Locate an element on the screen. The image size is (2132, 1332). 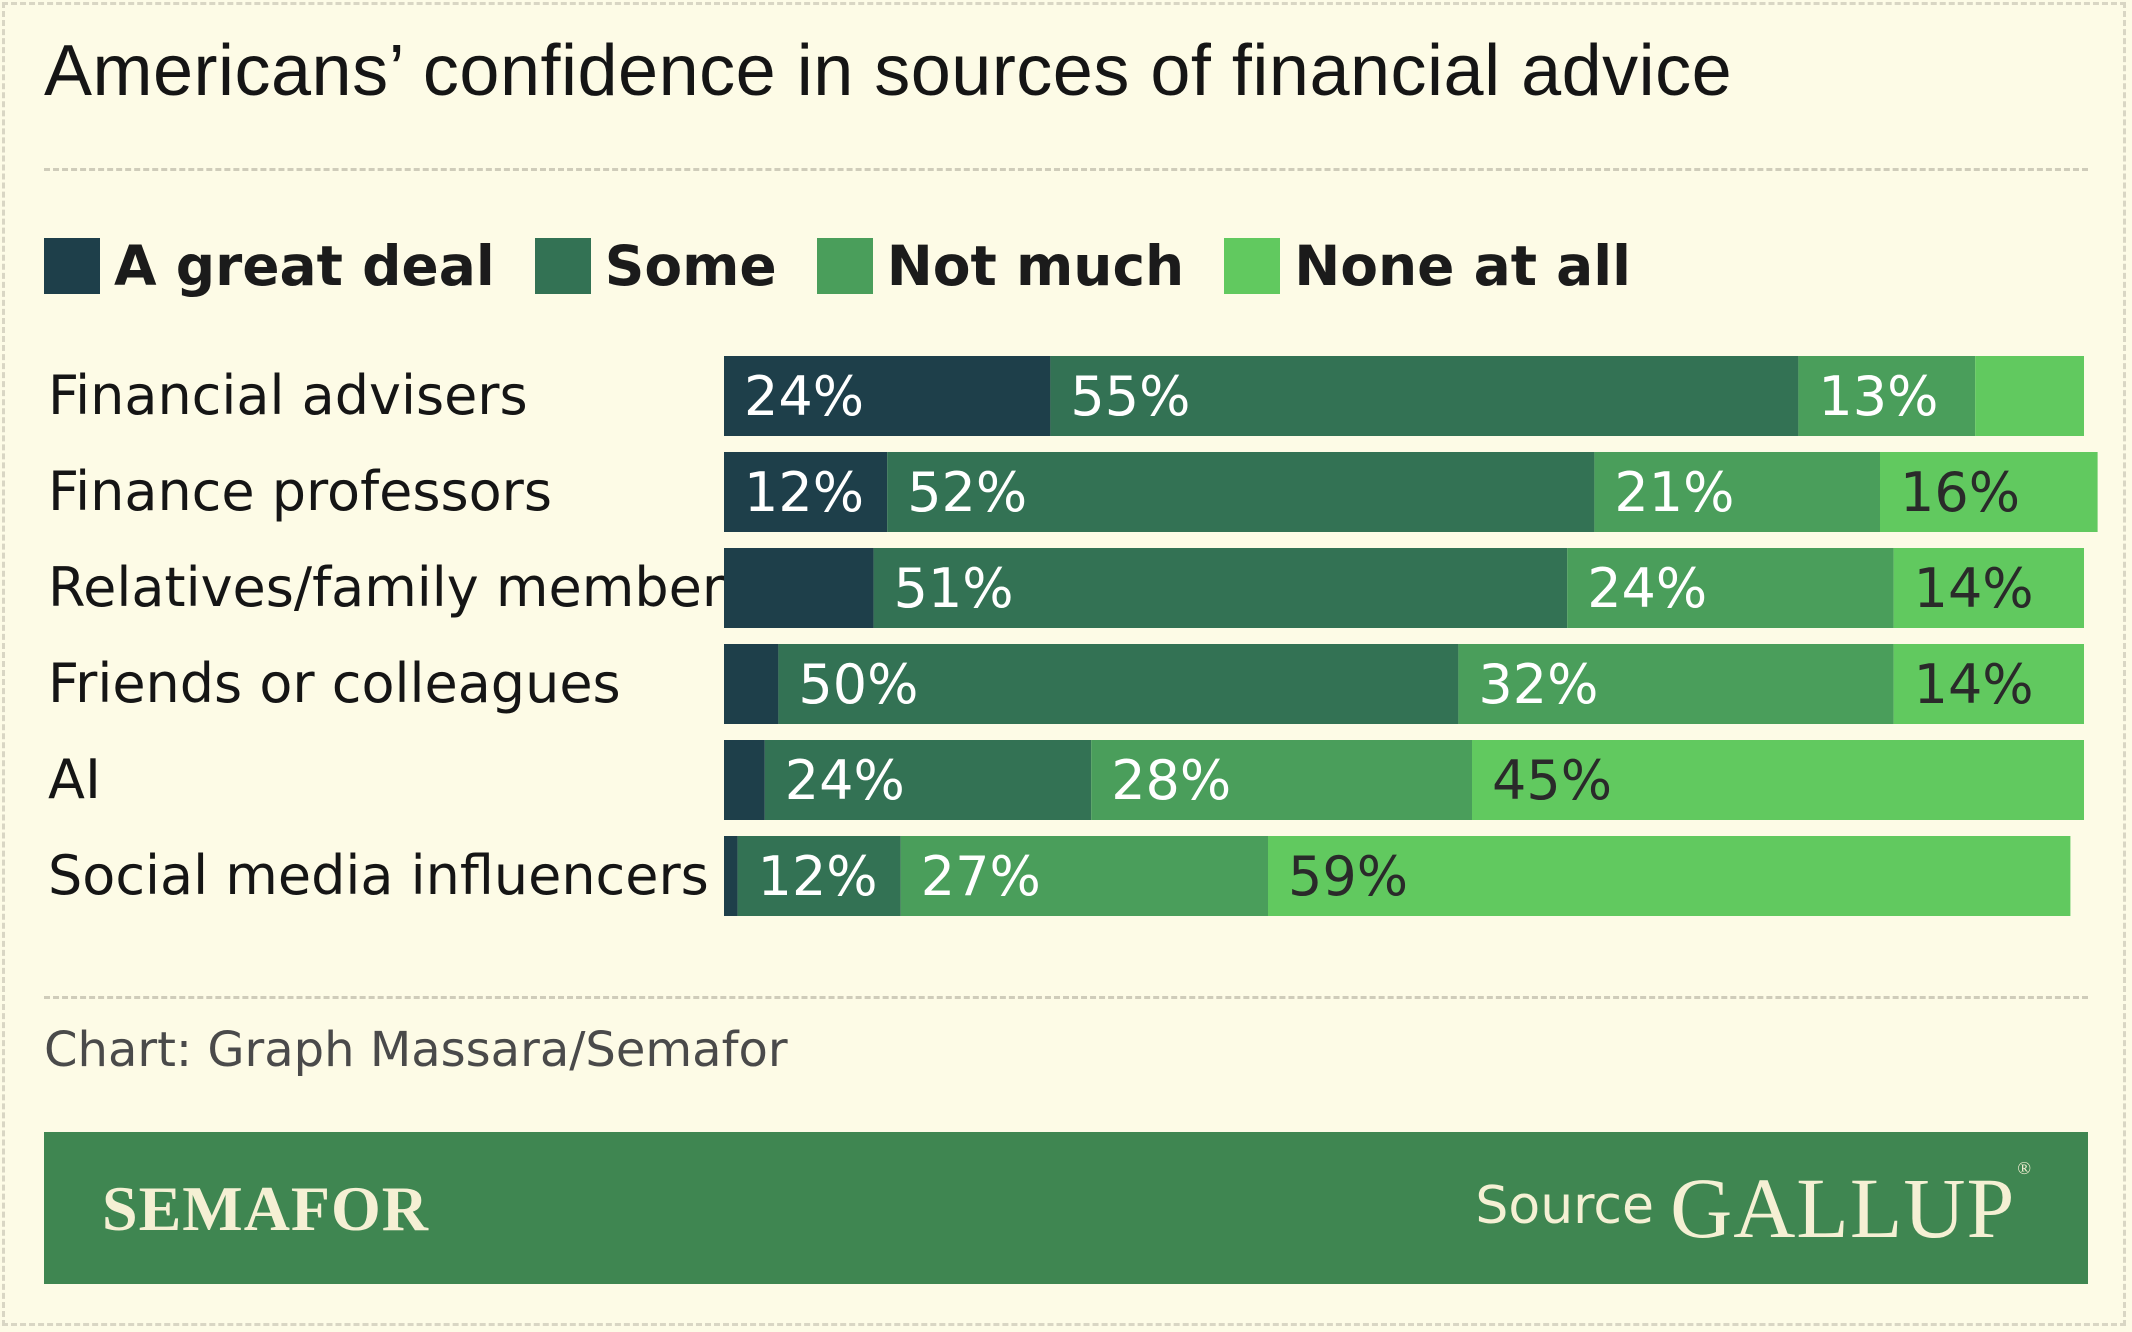
bar-financial-advisers-not-much is located at coordinates (1887, 396).